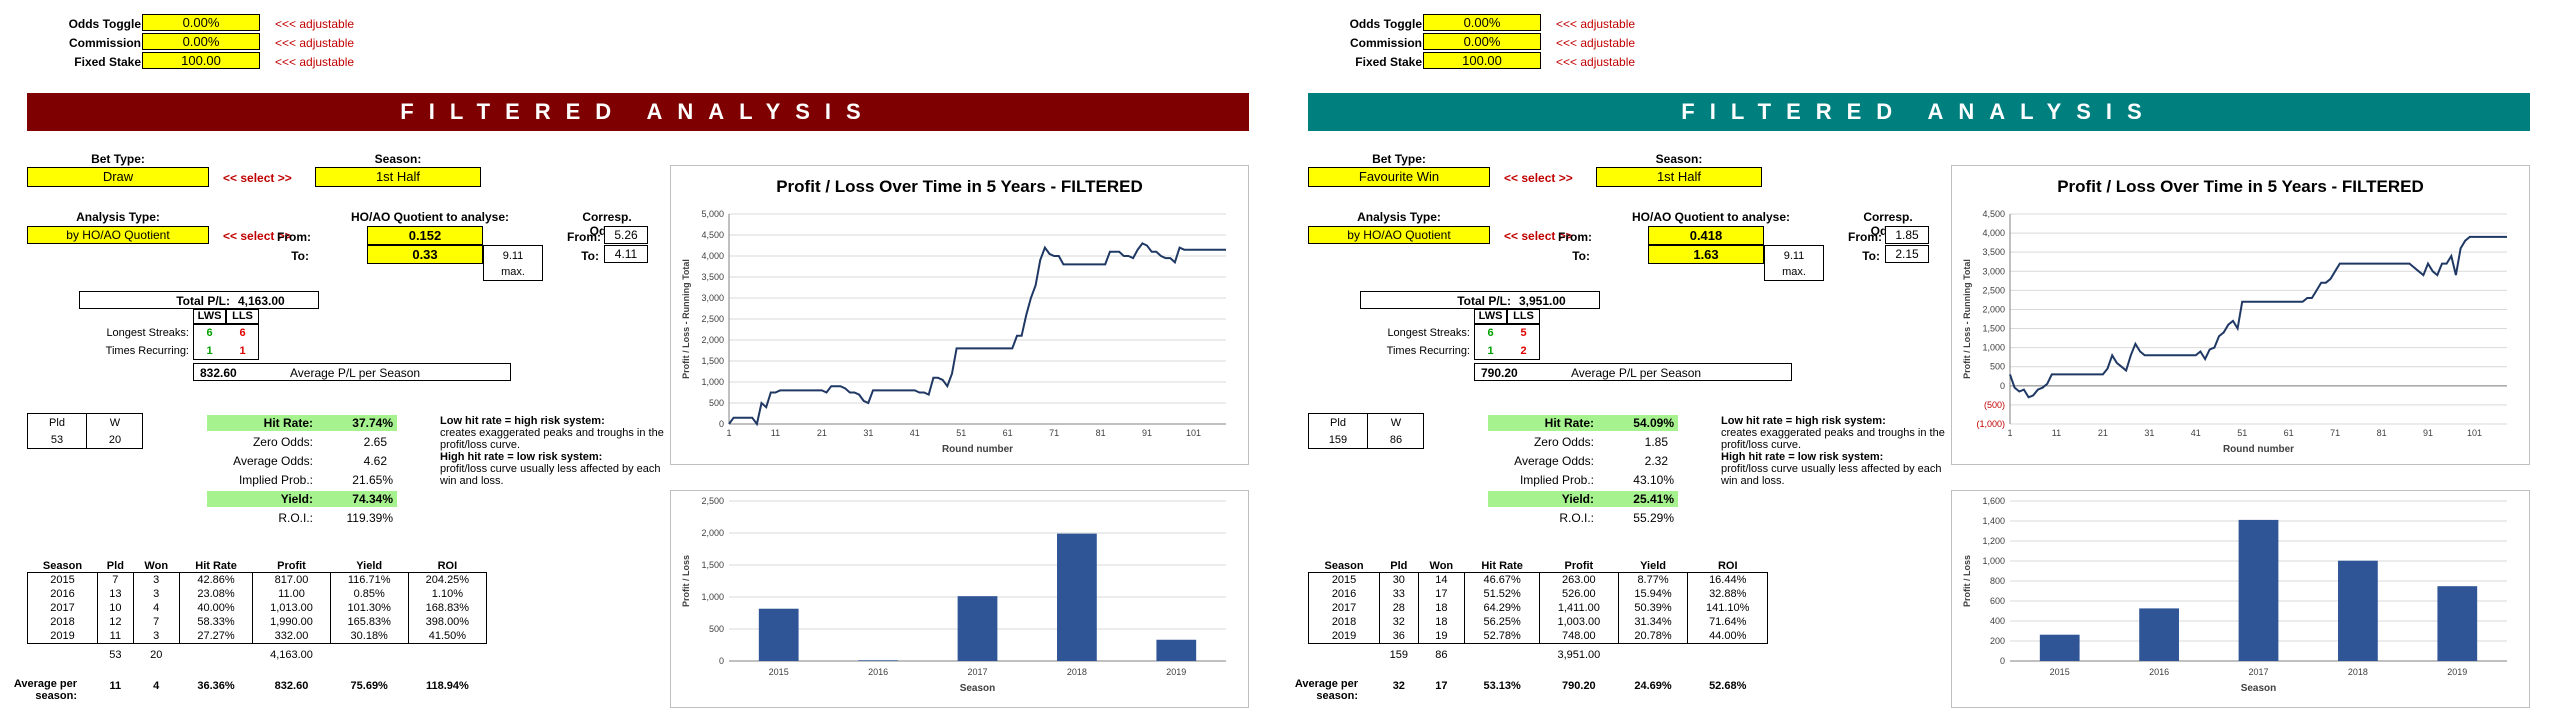  I want to click on table-header-cell: Yield, so click(369, 566).